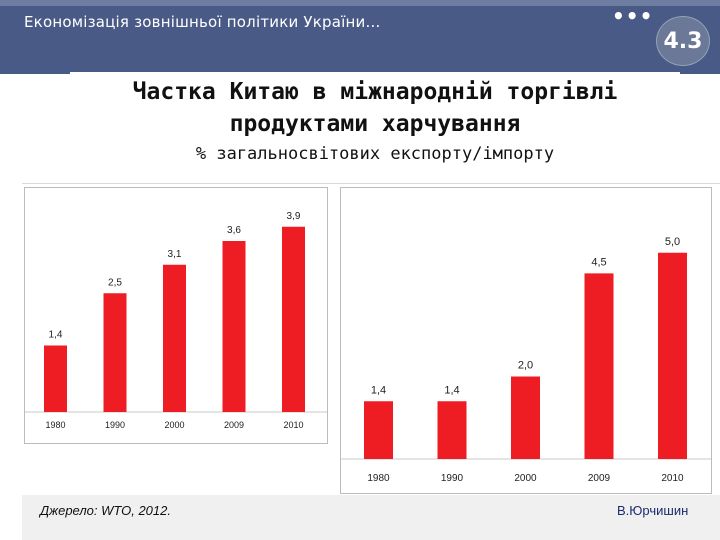  I want to click on source-note: Джерело: WTO, 2012., so click(105, 510).